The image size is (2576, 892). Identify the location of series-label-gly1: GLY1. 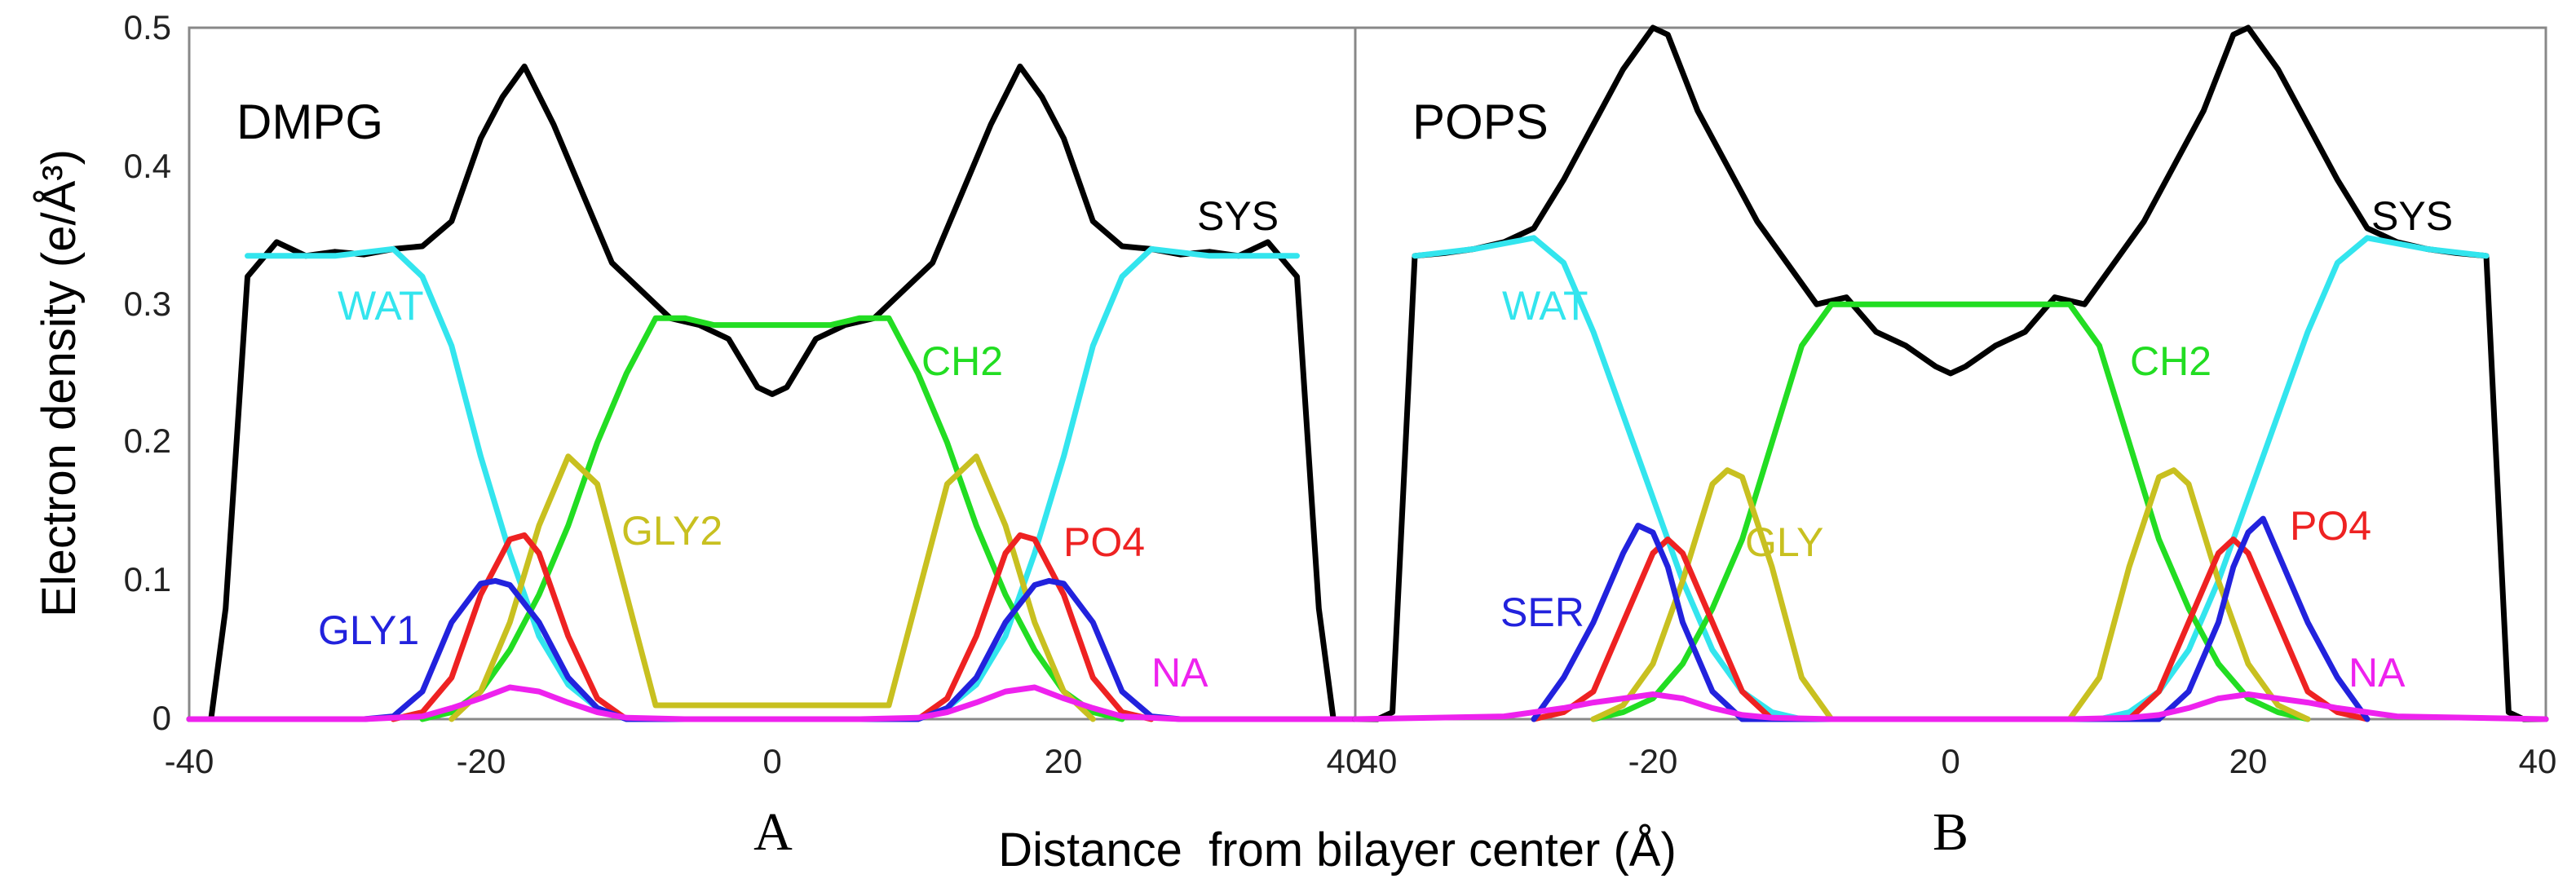
(368, 630).